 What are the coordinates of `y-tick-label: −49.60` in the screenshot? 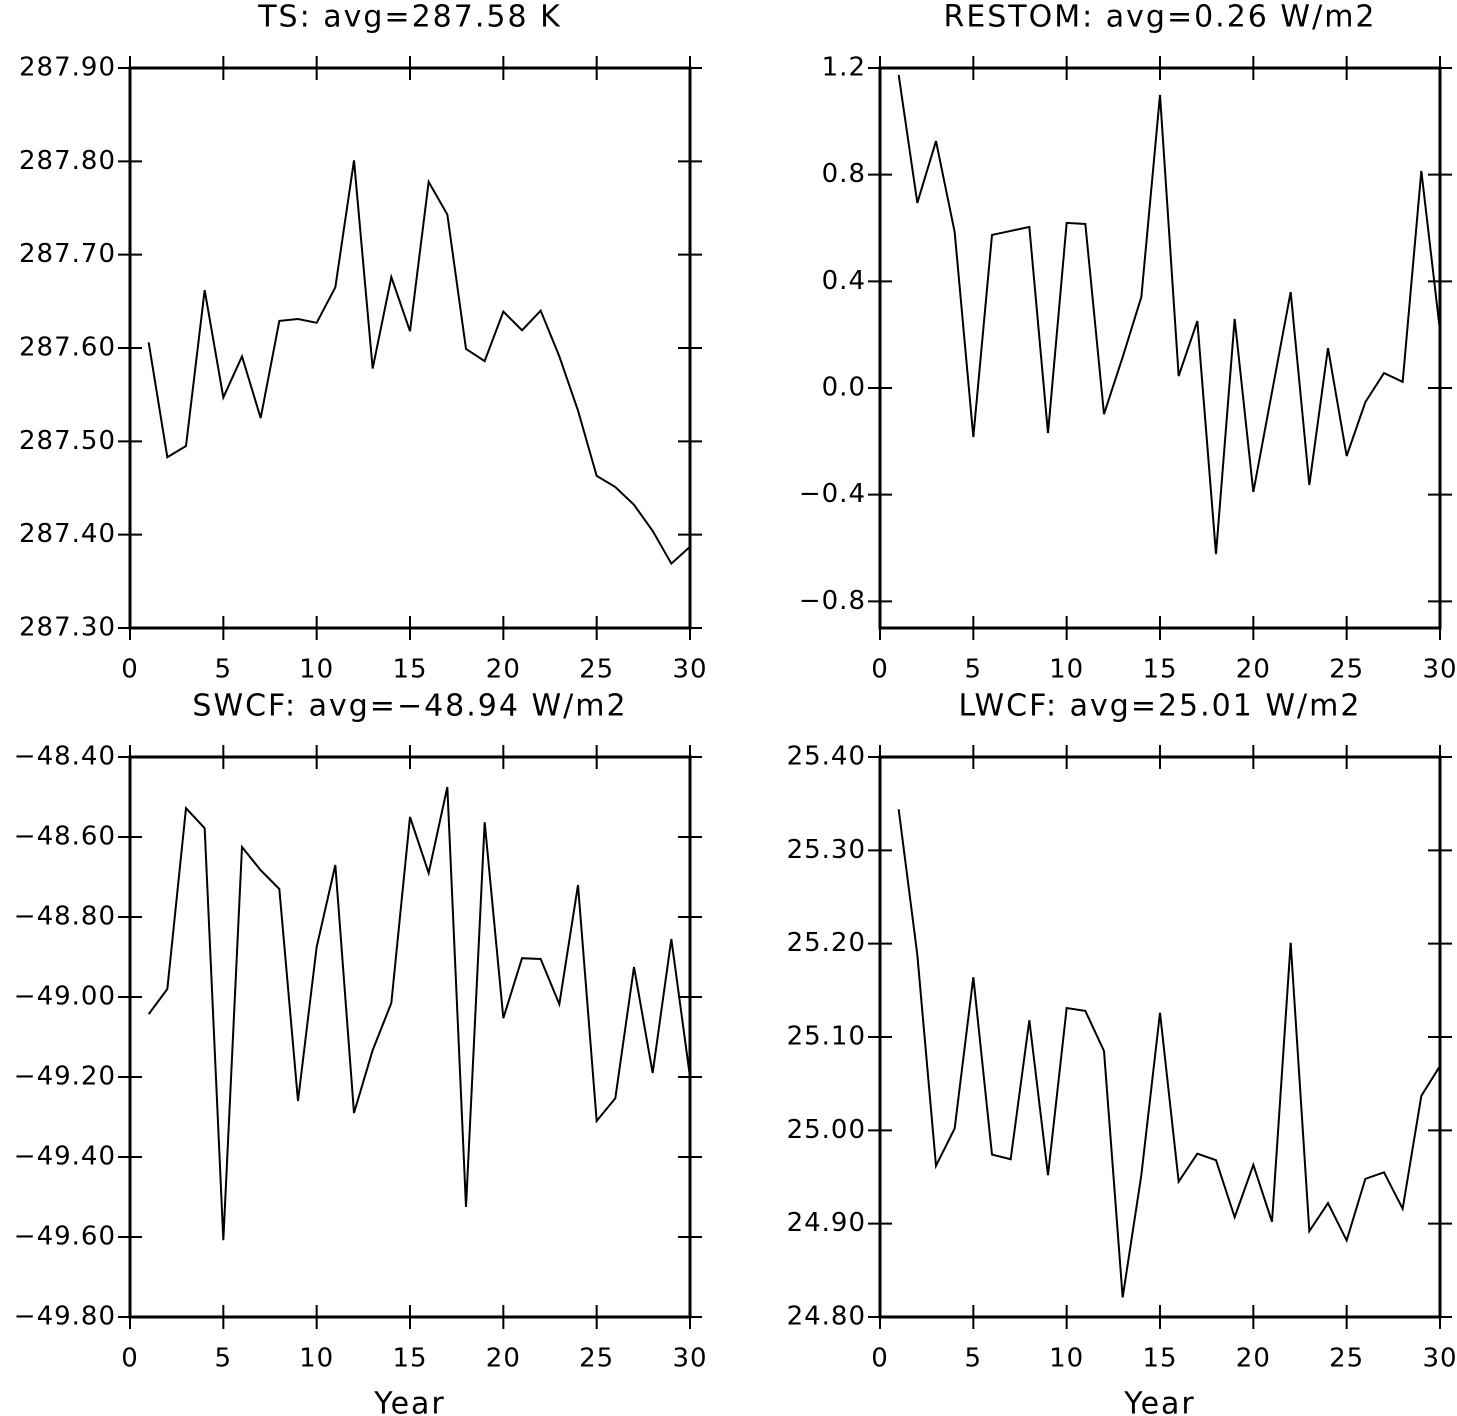 It's located at (65, 1237).